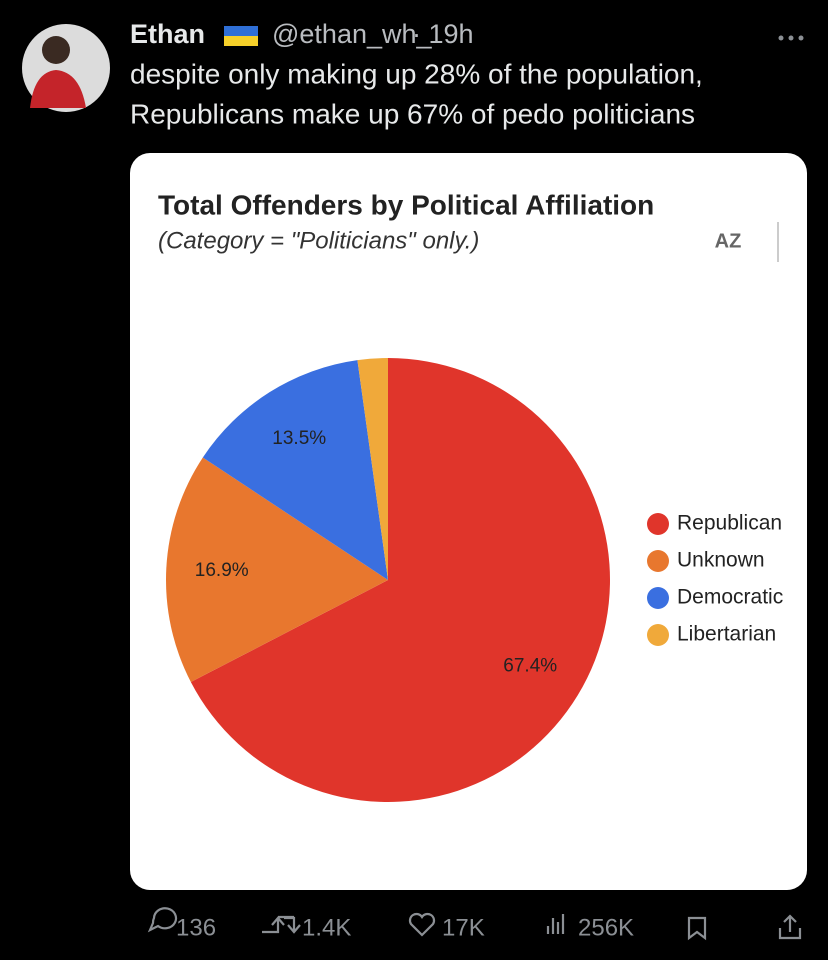  Describe the element at coordinates (66, 68) in the screenshot. I see `avatar` at that location.